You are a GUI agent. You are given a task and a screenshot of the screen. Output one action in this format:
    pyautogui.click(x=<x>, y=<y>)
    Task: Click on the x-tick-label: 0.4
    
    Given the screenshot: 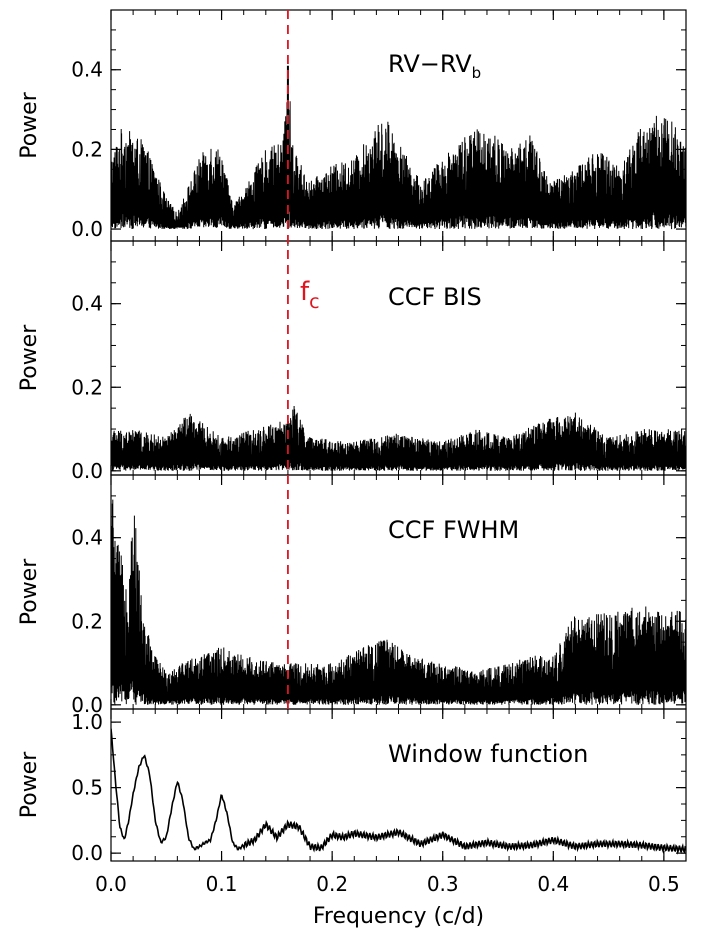 What is the action you would take?
    pyautogui.click(x=553, y=884)
    